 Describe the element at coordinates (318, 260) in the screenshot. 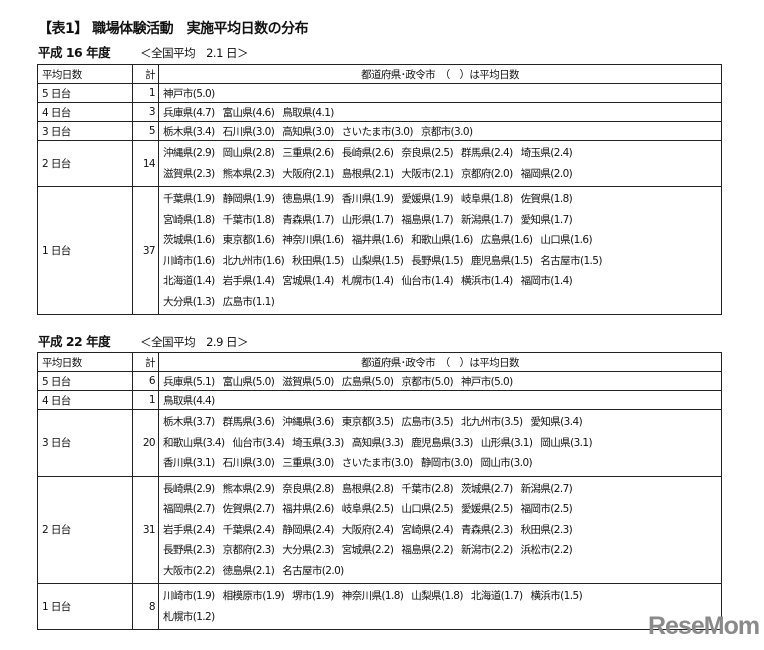

I see `region-entry: 秋田県(1.5)` at that location.